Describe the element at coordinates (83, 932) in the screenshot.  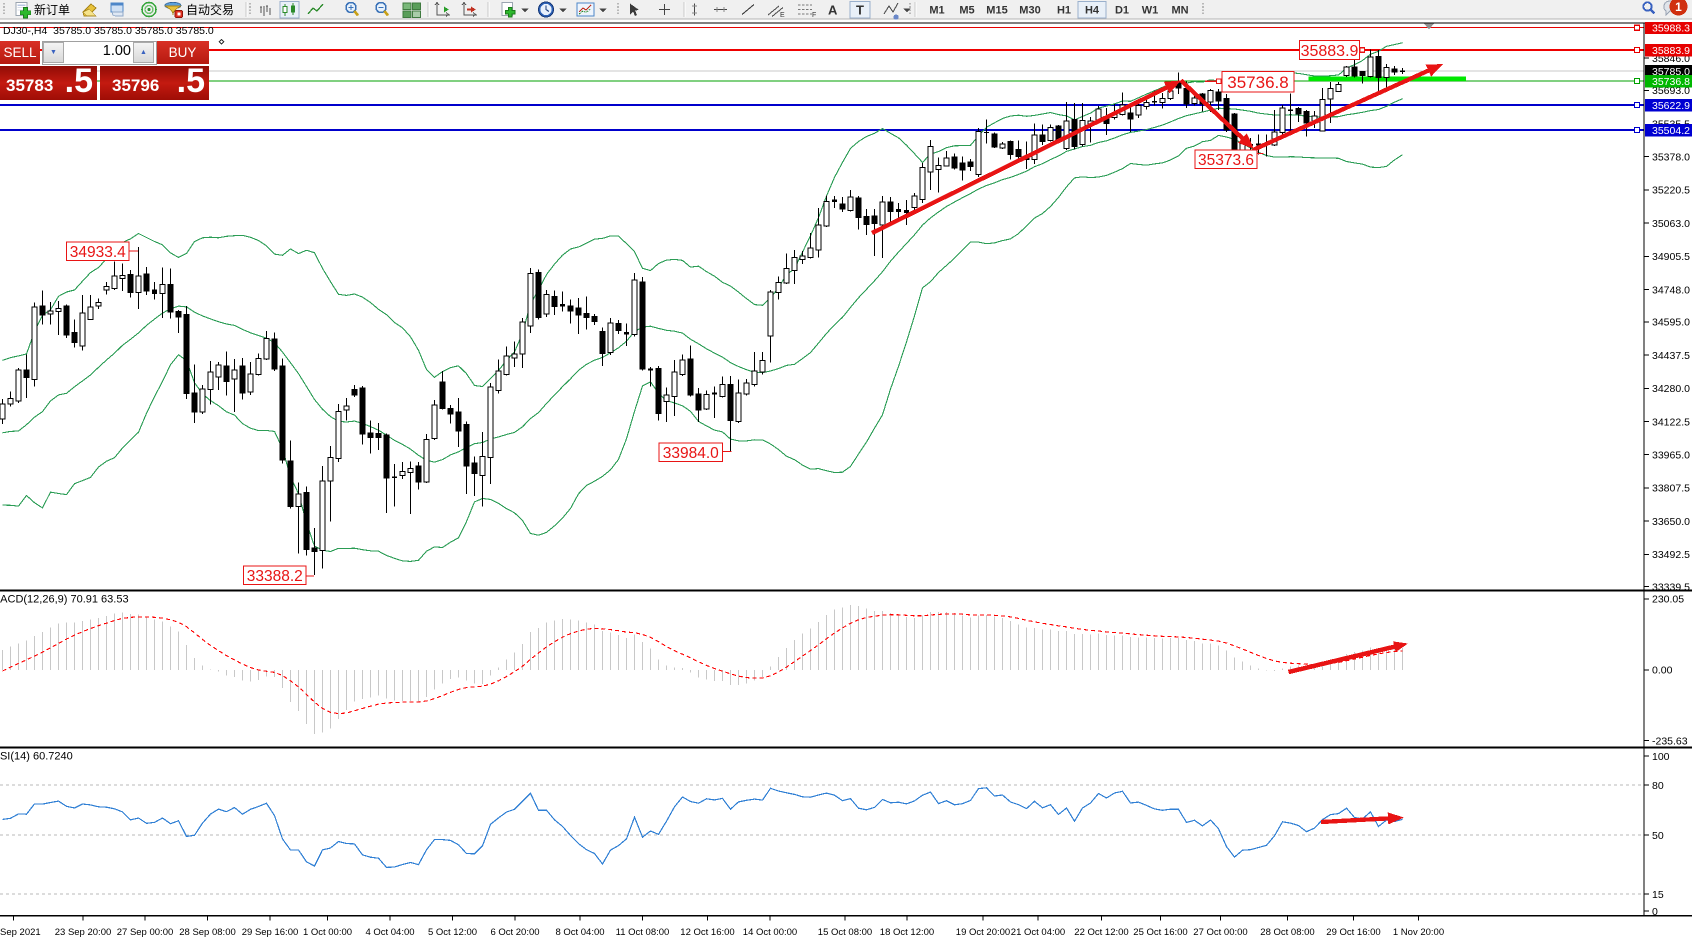
I see `svg-text: 23 Sep 20:00` at that location.